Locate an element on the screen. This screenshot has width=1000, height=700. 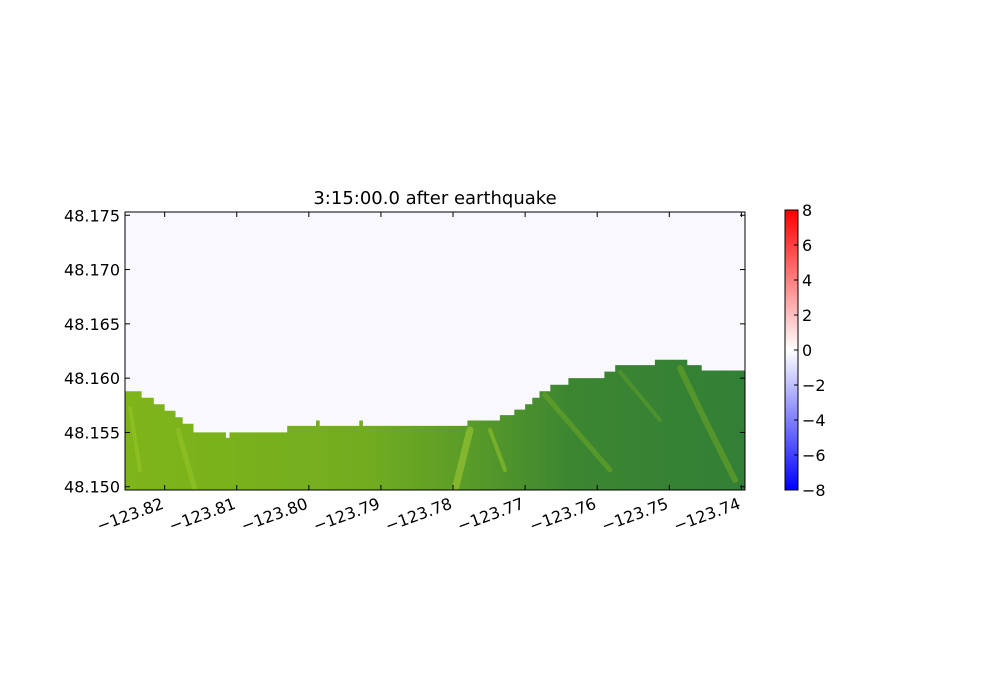
x-tick-label: −123.82 is located at coordinates (130, 515).